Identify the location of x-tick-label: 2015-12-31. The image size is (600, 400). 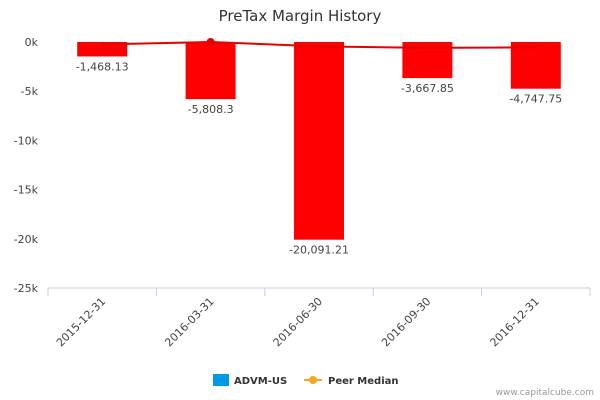
(81, 322).